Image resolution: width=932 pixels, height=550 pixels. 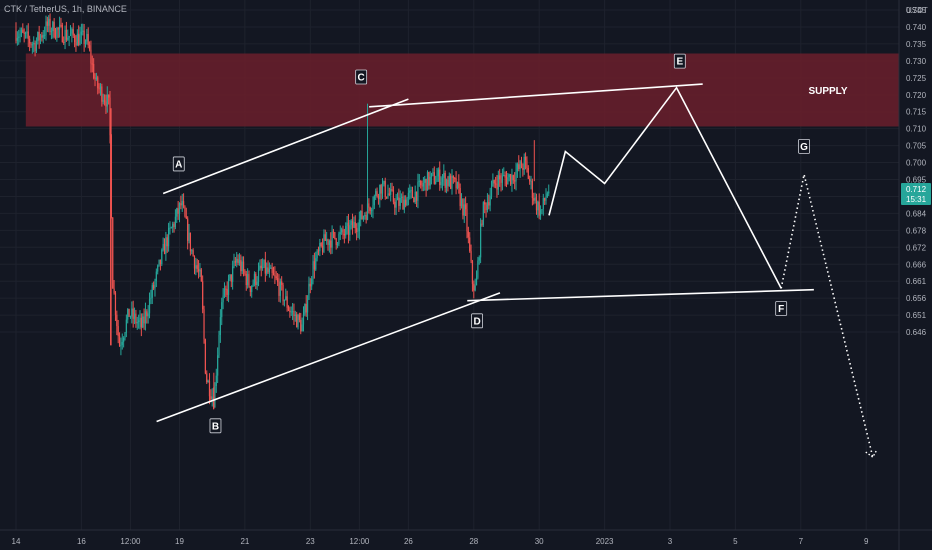 I want to click on x-tick-label: 5, so click(x=735, y=541).